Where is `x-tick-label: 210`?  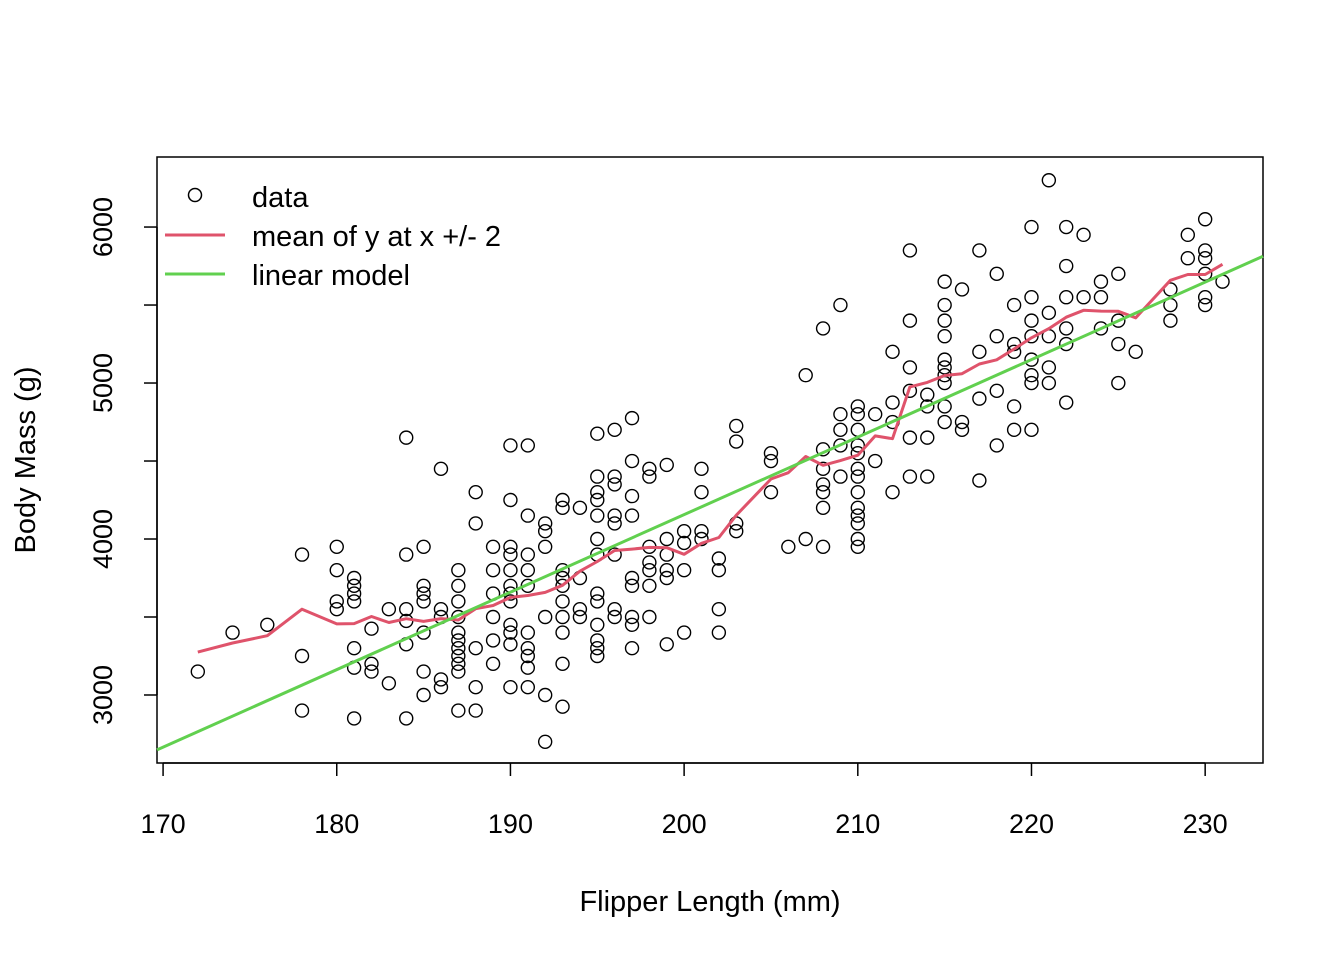 x-tick-label: 210 is located at coordinates (857, 824).